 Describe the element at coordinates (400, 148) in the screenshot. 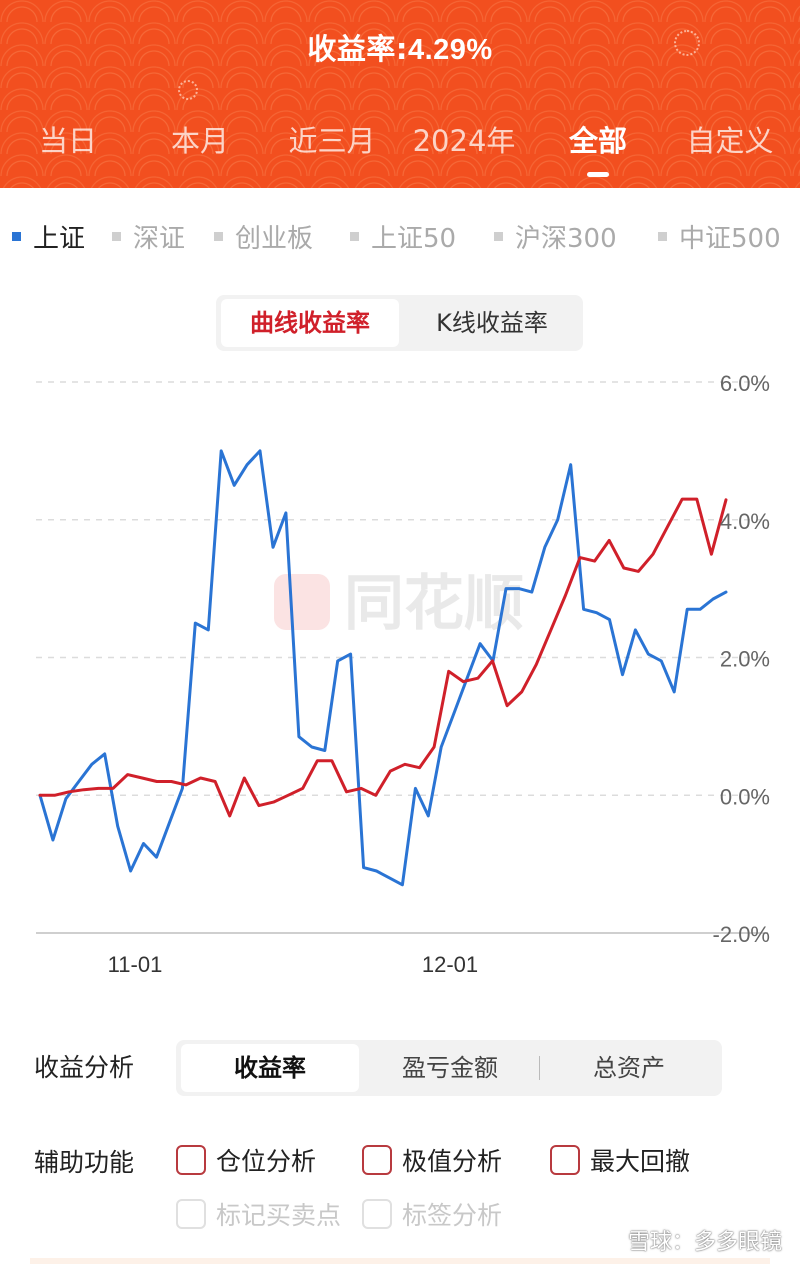

I see `period-tabs: 当日 本月 近三月 2024年 全部 自定义` at that location.